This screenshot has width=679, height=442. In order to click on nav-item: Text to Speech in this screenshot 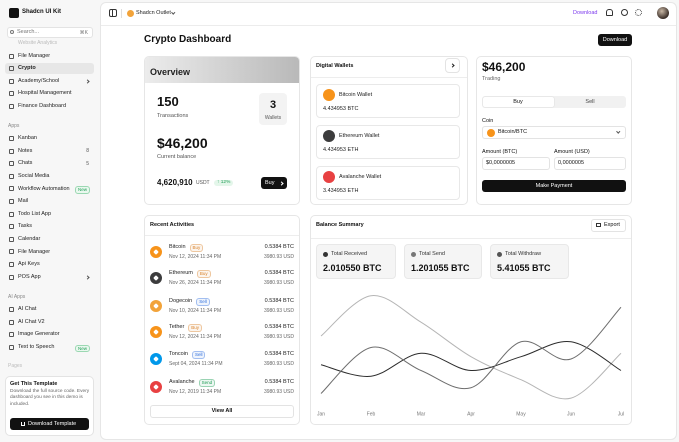, I will do `click(36, 347)`.